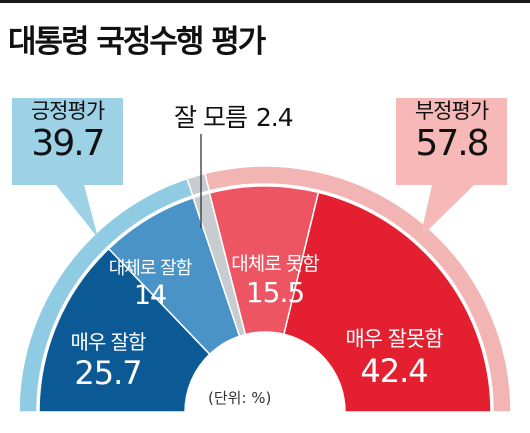  Describe the element at coordinates (394, 371) in the screenshot. I see `segment-very-bad-value: 42.4` at that location.